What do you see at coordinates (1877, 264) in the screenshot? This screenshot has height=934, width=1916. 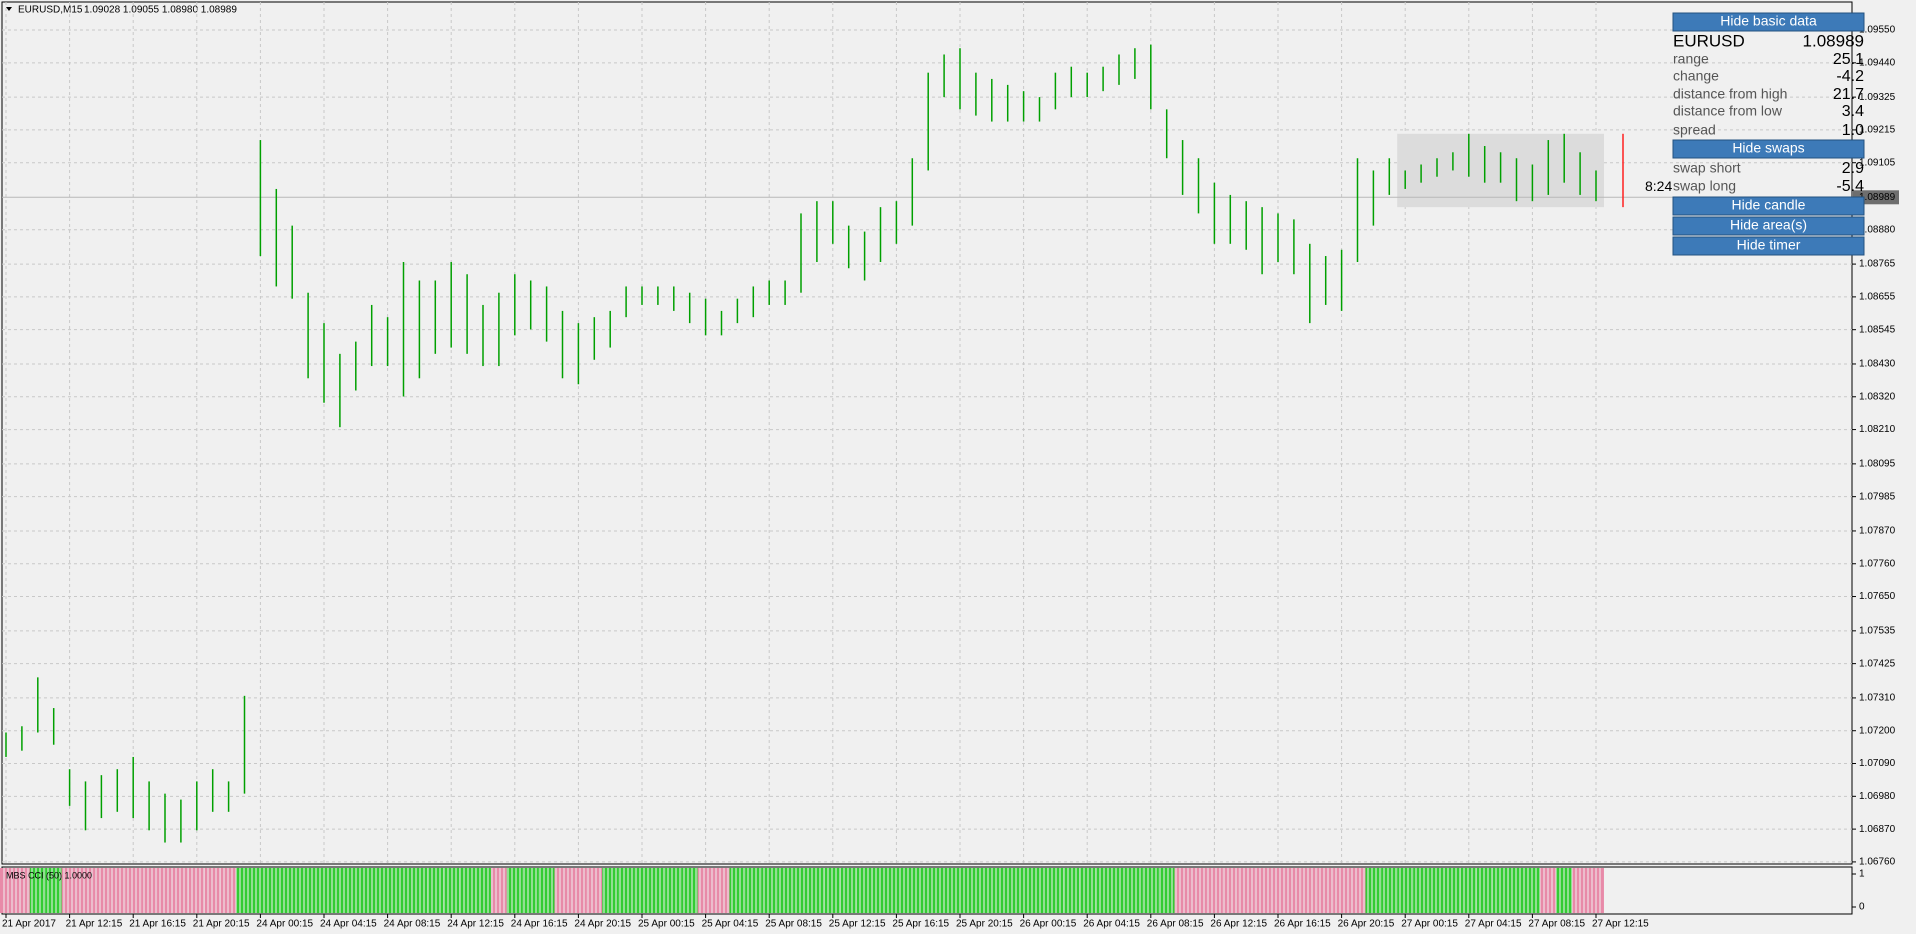 I see `y-tick-label: 1.08765` at bounding box center [1877, 264].